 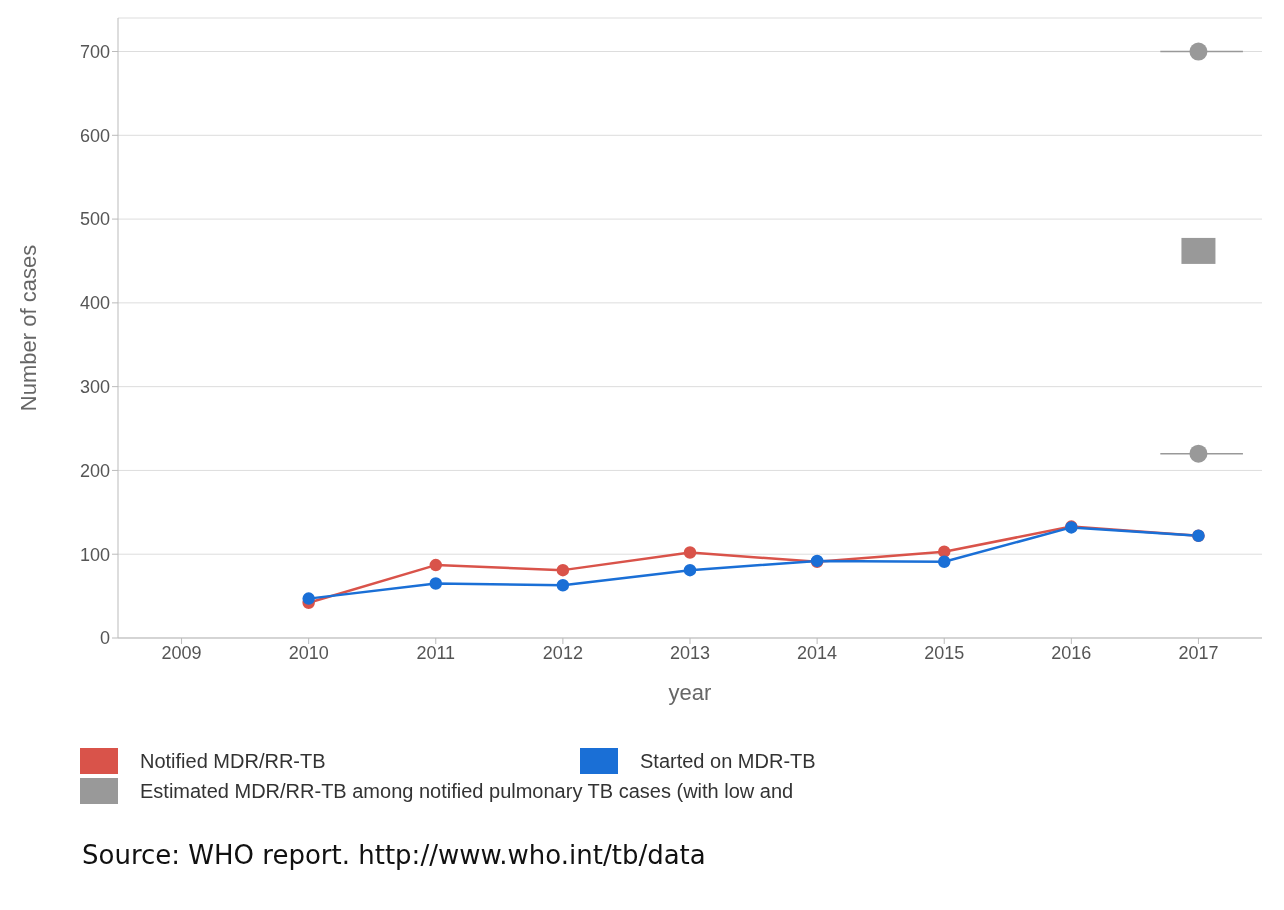 What do you see at coordinates (181, 652) in the screenshot?
I see `x-tick-label: 2009` at bounding box center [181, 652].